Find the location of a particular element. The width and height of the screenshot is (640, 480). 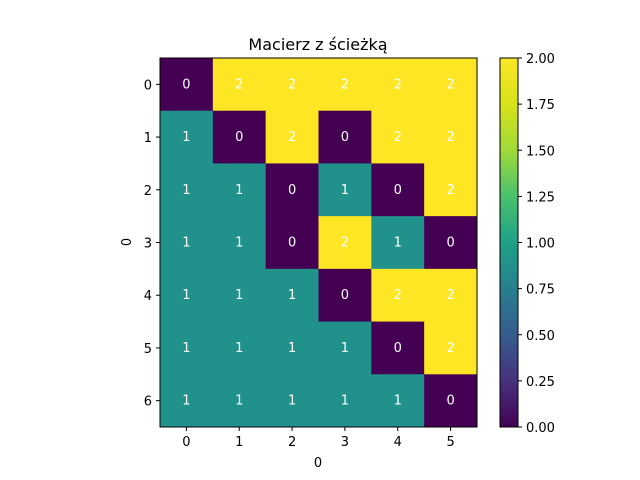

colorbar-tick-label: 0.00 is located at coordinates (540, 428).